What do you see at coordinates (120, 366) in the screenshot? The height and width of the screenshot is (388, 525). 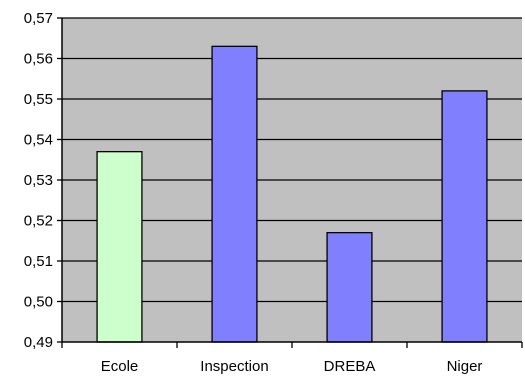 I see `x-tick-label: Ecole` at bounding box center [120, 366].